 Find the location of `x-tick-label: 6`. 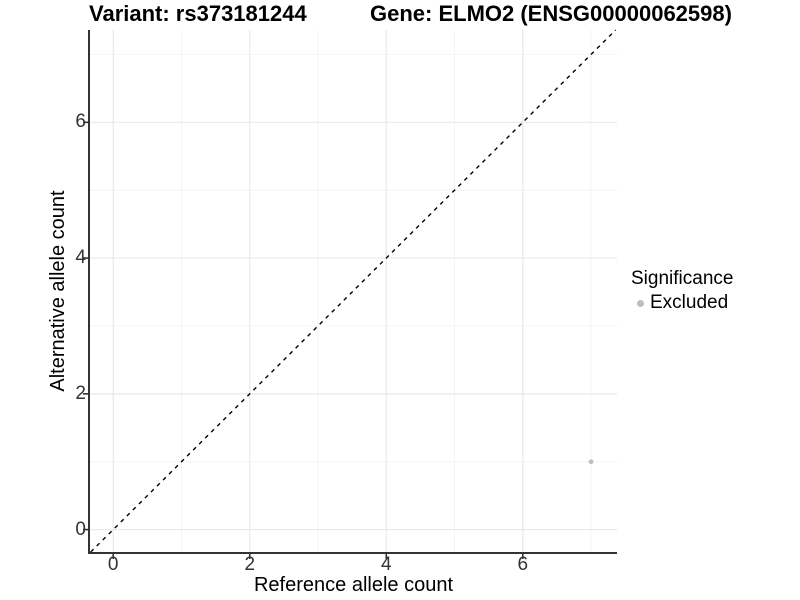

x-tick-label: 6 is located at coordinates (523, 564).